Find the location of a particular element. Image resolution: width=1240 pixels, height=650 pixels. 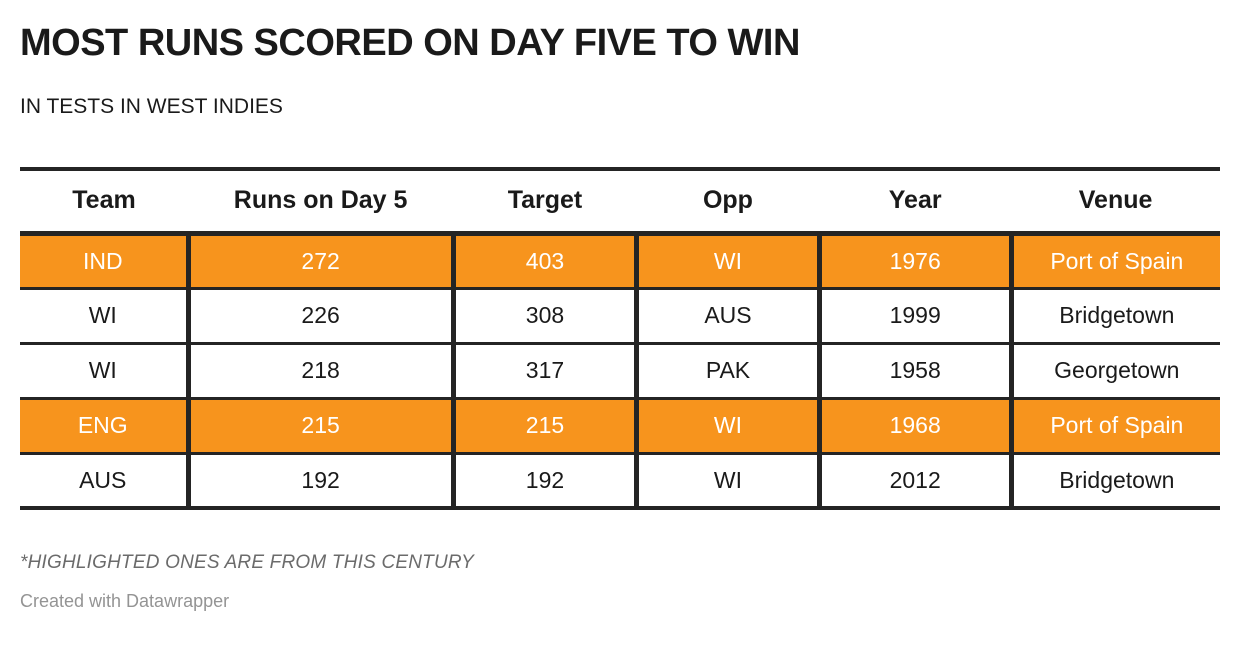

cell-target: 215 is located at coordinates (543, 426).